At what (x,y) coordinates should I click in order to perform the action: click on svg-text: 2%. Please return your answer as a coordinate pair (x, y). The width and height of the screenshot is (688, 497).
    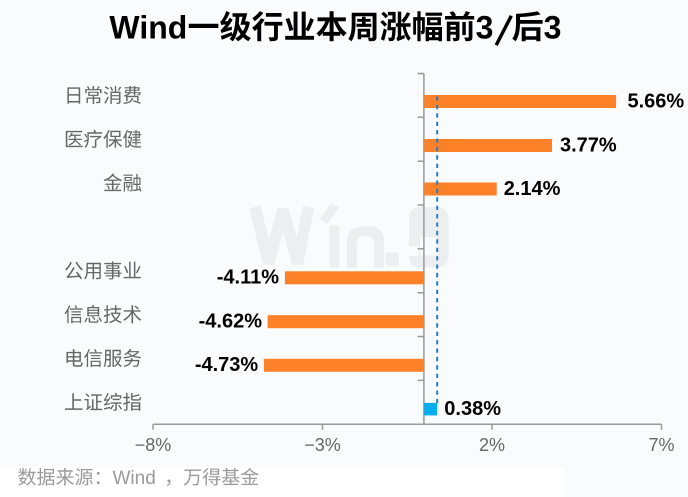
    Looking at the image, I should click on (492, 445).